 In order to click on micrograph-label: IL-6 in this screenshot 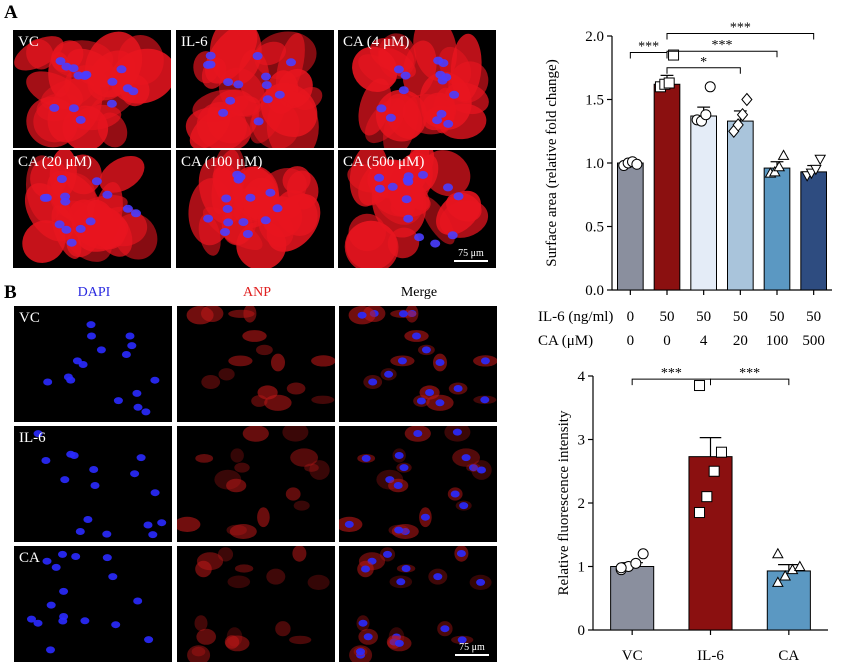, I will do `click(194, 42)`.